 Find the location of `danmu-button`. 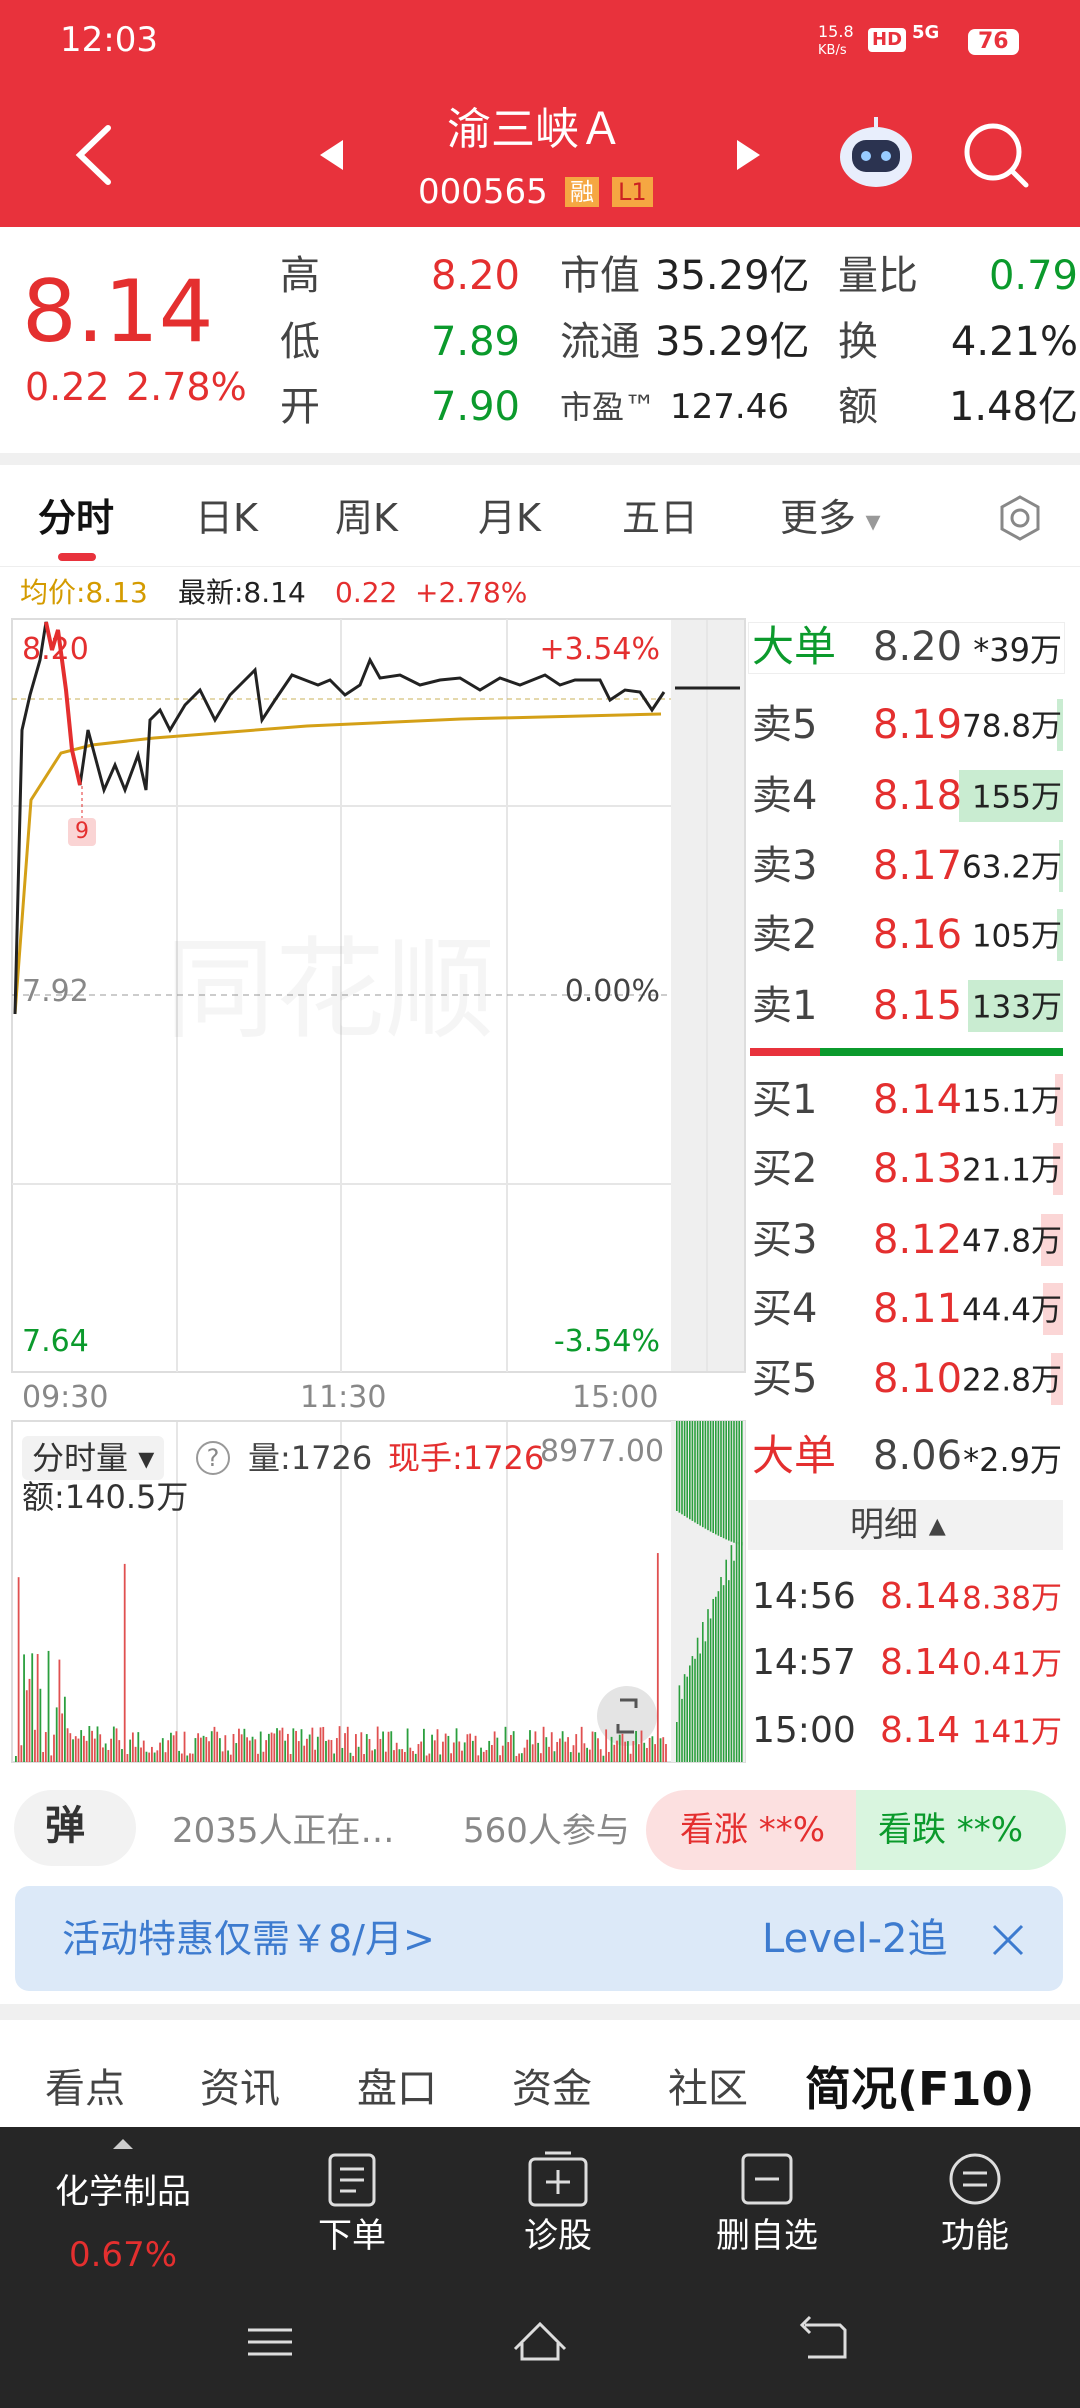

danmu-button is located at coordinates (75, 1828).